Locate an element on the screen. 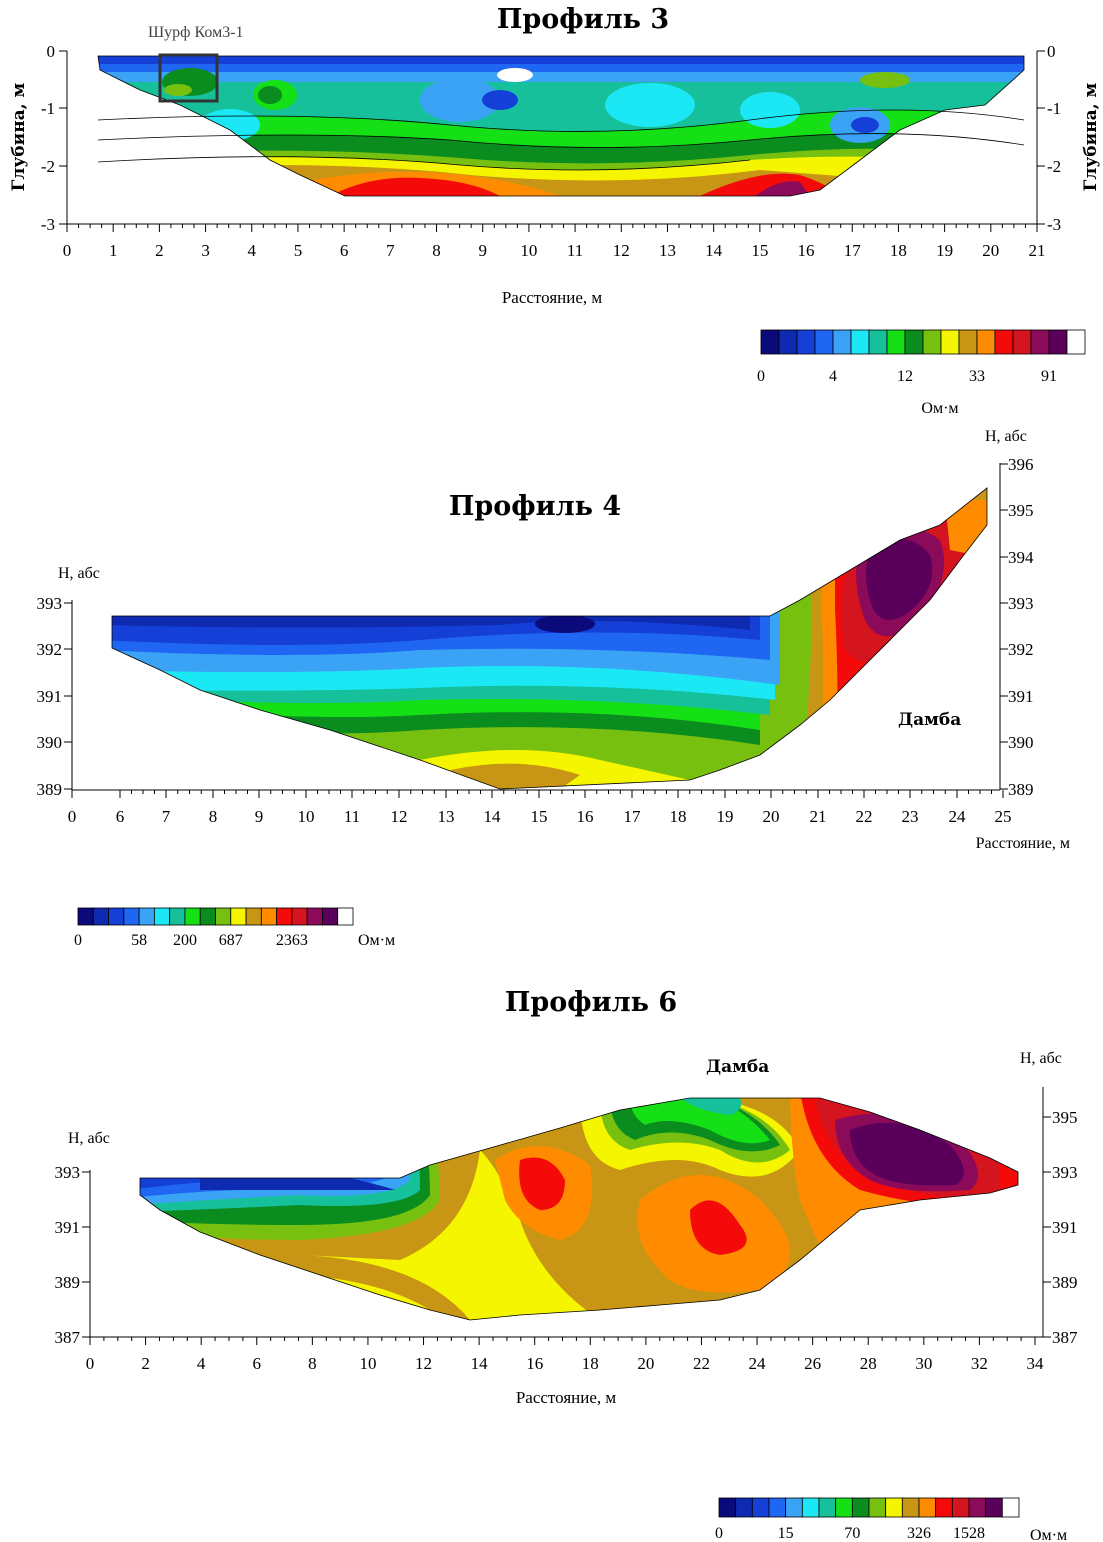 This screenshot has height=1542, width=1103. profile-3-title: Профиль 3 is located at coordinates (583, 19).